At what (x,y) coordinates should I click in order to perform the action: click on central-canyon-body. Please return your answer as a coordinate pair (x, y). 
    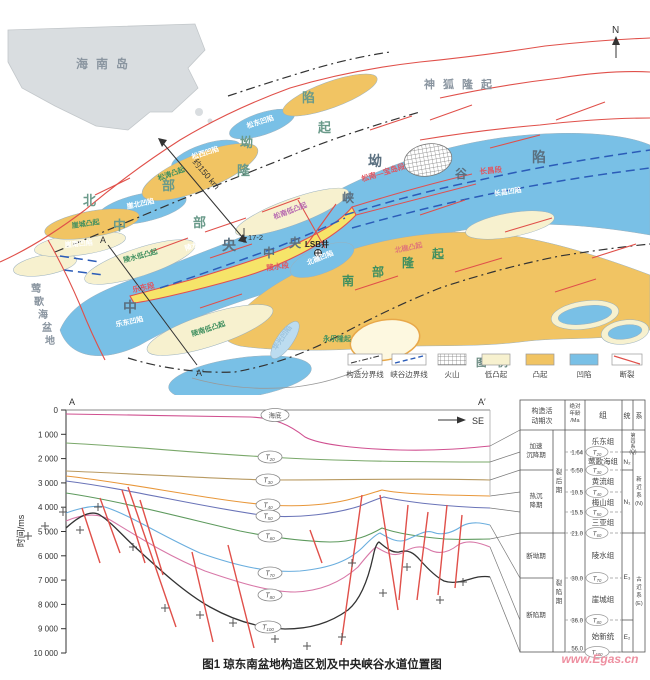
    Looking at the image, I should click on (303, 238).